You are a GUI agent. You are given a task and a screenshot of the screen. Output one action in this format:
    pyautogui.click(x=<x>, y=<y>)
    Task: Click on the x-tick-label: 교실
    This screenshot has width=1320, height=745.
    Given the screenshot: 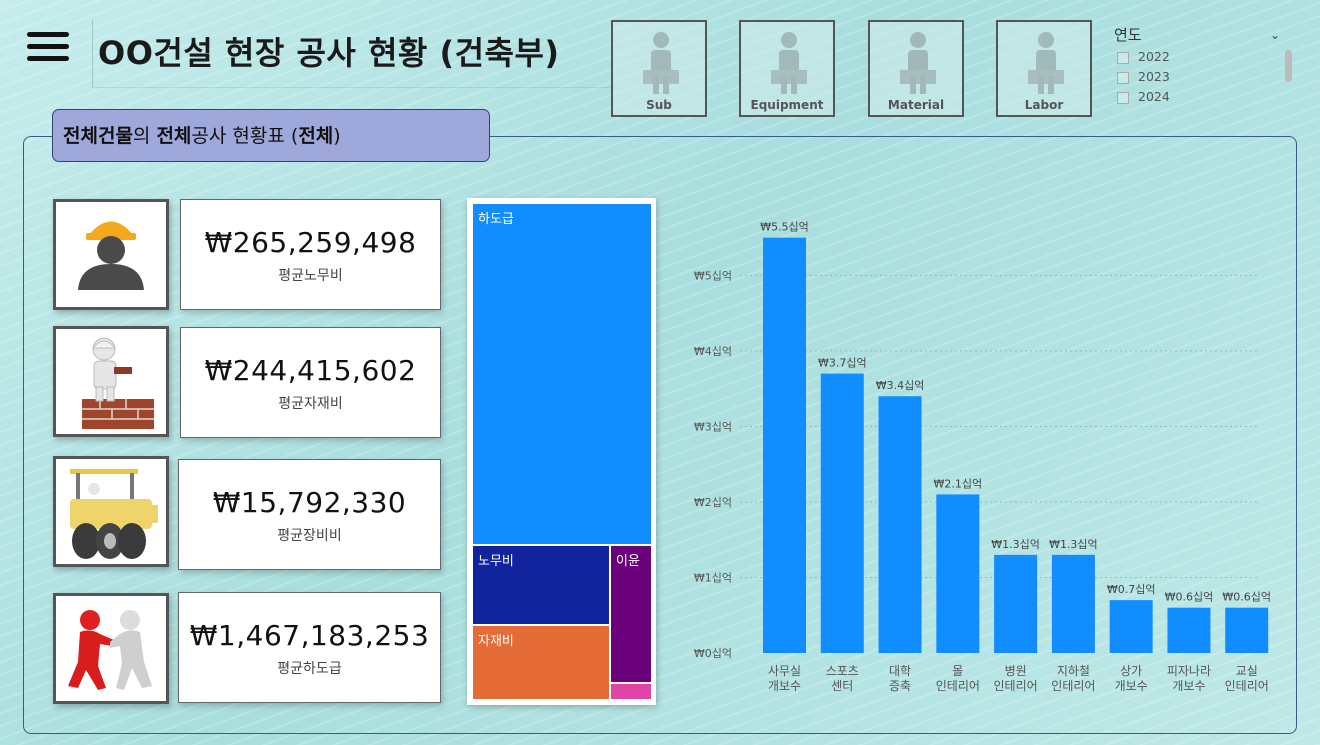 What is the action you would take?
    pyautogui.click(x=1247, y=671)
    